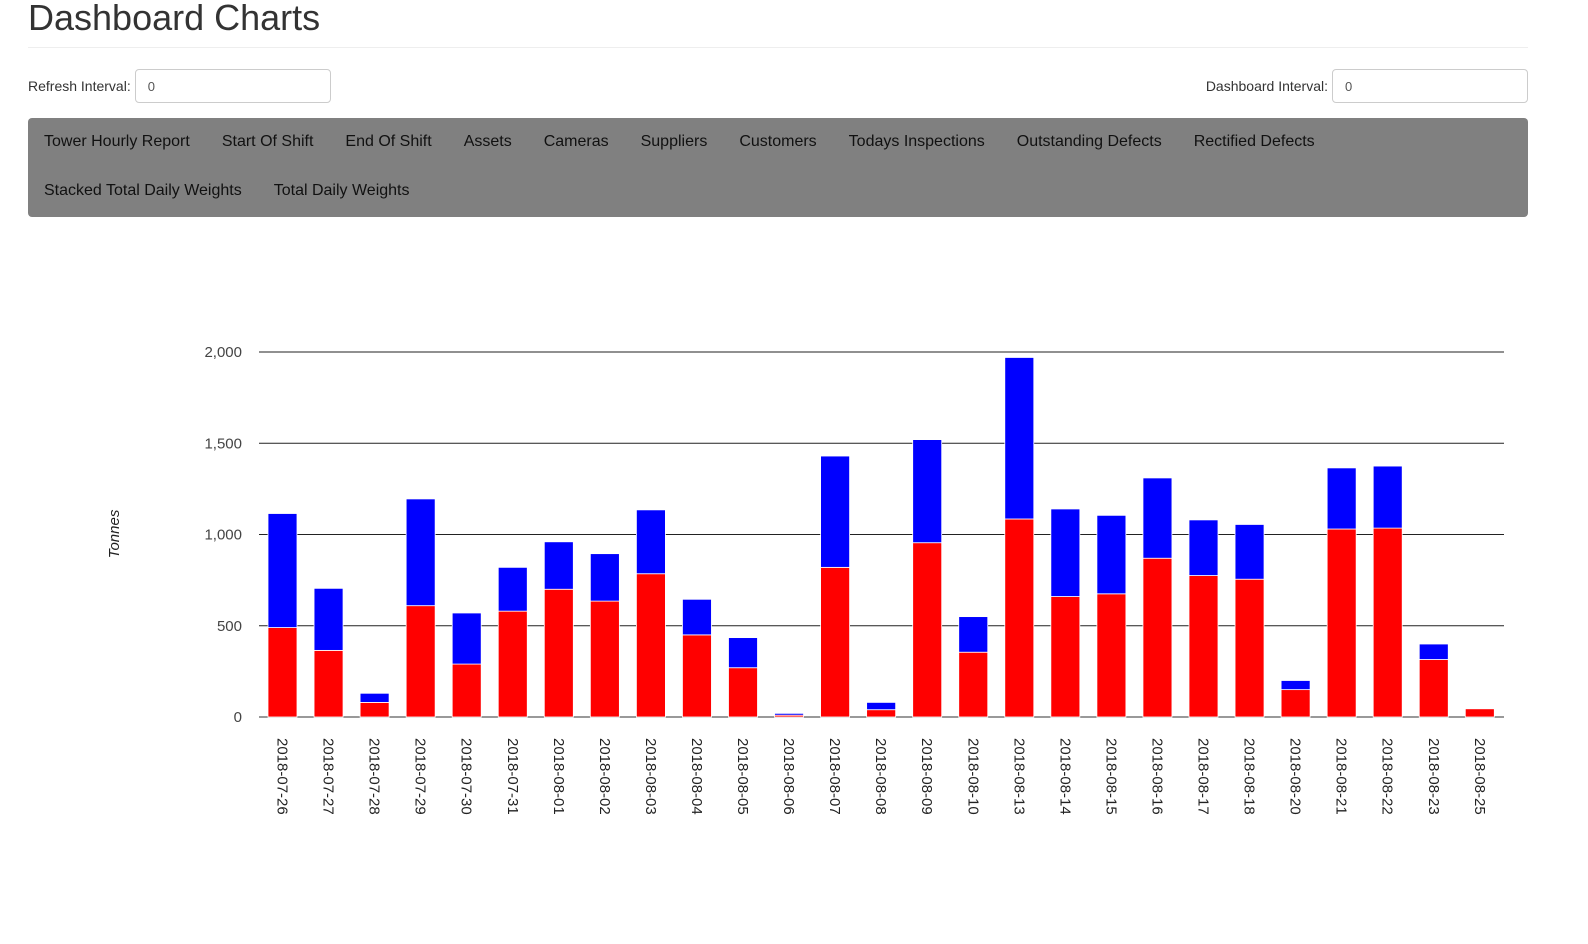 The width and height of the screenshot is (1588, 944). I want to click on nav-tower-hourly-report: Tower Hourly Report, so click(117, 141).